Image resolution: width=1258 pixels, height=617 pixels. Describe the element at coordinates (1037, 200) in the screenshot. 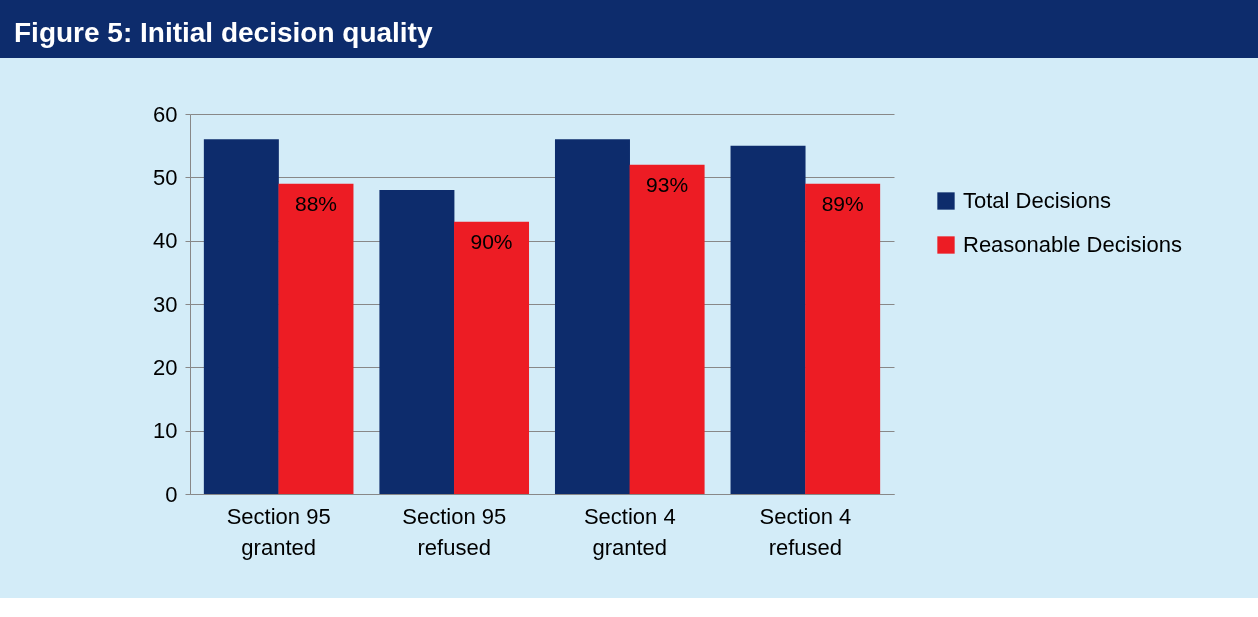

I see `legend-label: Total Decisions` at that location.